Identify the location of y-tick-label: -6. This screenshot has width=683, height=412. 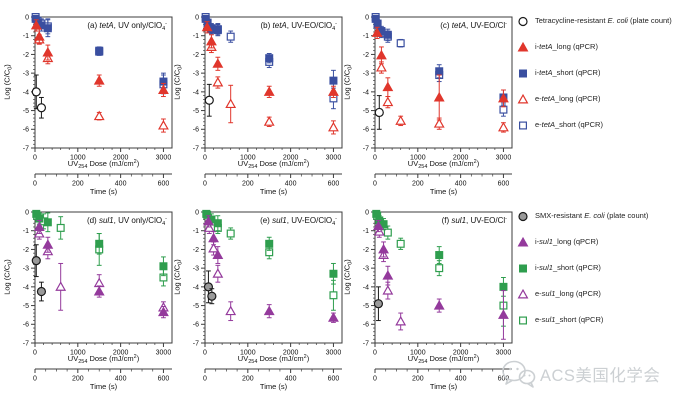
(196, 325).